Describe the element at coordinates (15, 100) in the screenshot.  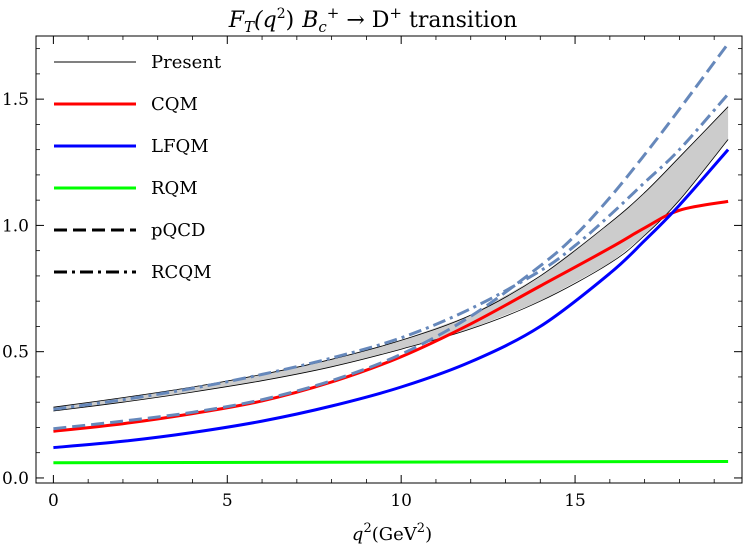
I see `y-tick-label: 1.5` at that location.